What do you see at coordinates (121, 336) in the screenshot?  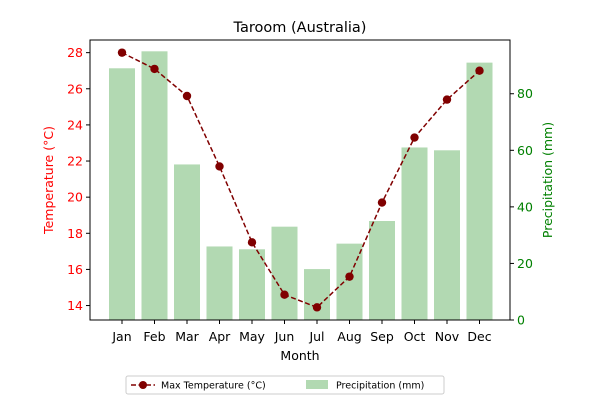 I see `x-tick-label: Jan` at bounding box center [121, 336].